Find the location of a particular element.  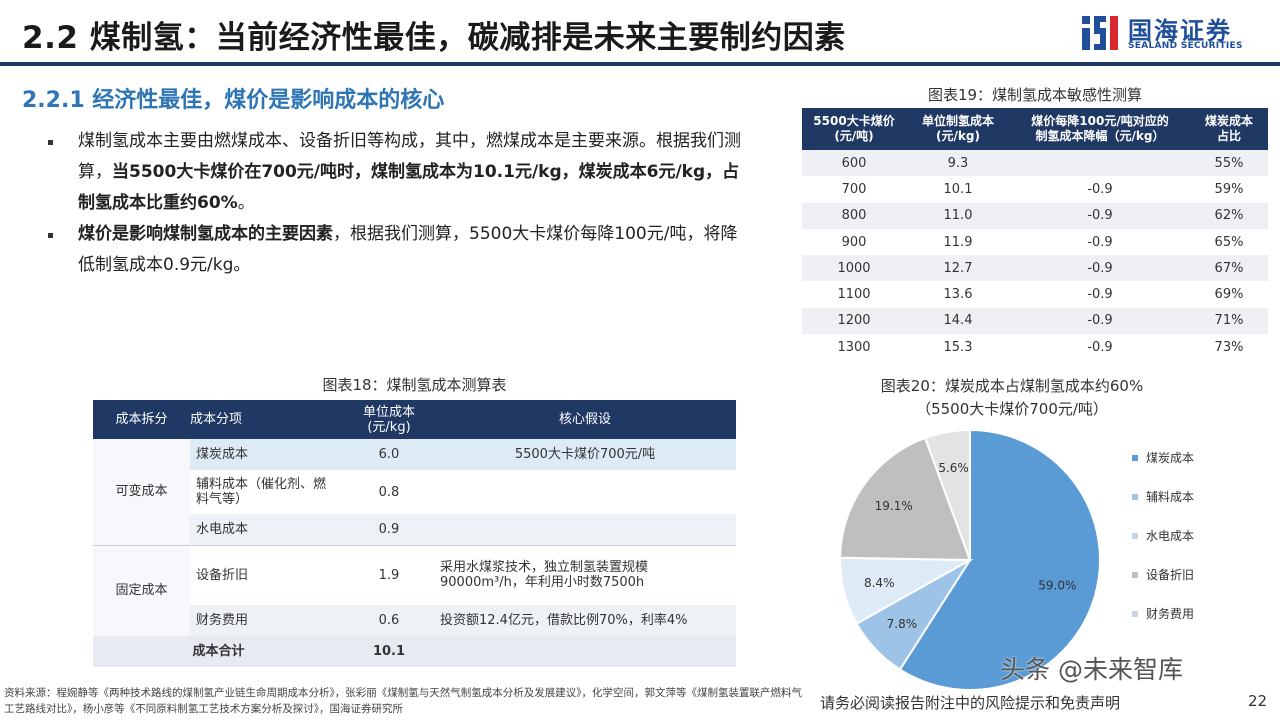

cost-assumption: 投资额12.4亿元，借款比例70%，利率4% is located at coordinates (585, 620).